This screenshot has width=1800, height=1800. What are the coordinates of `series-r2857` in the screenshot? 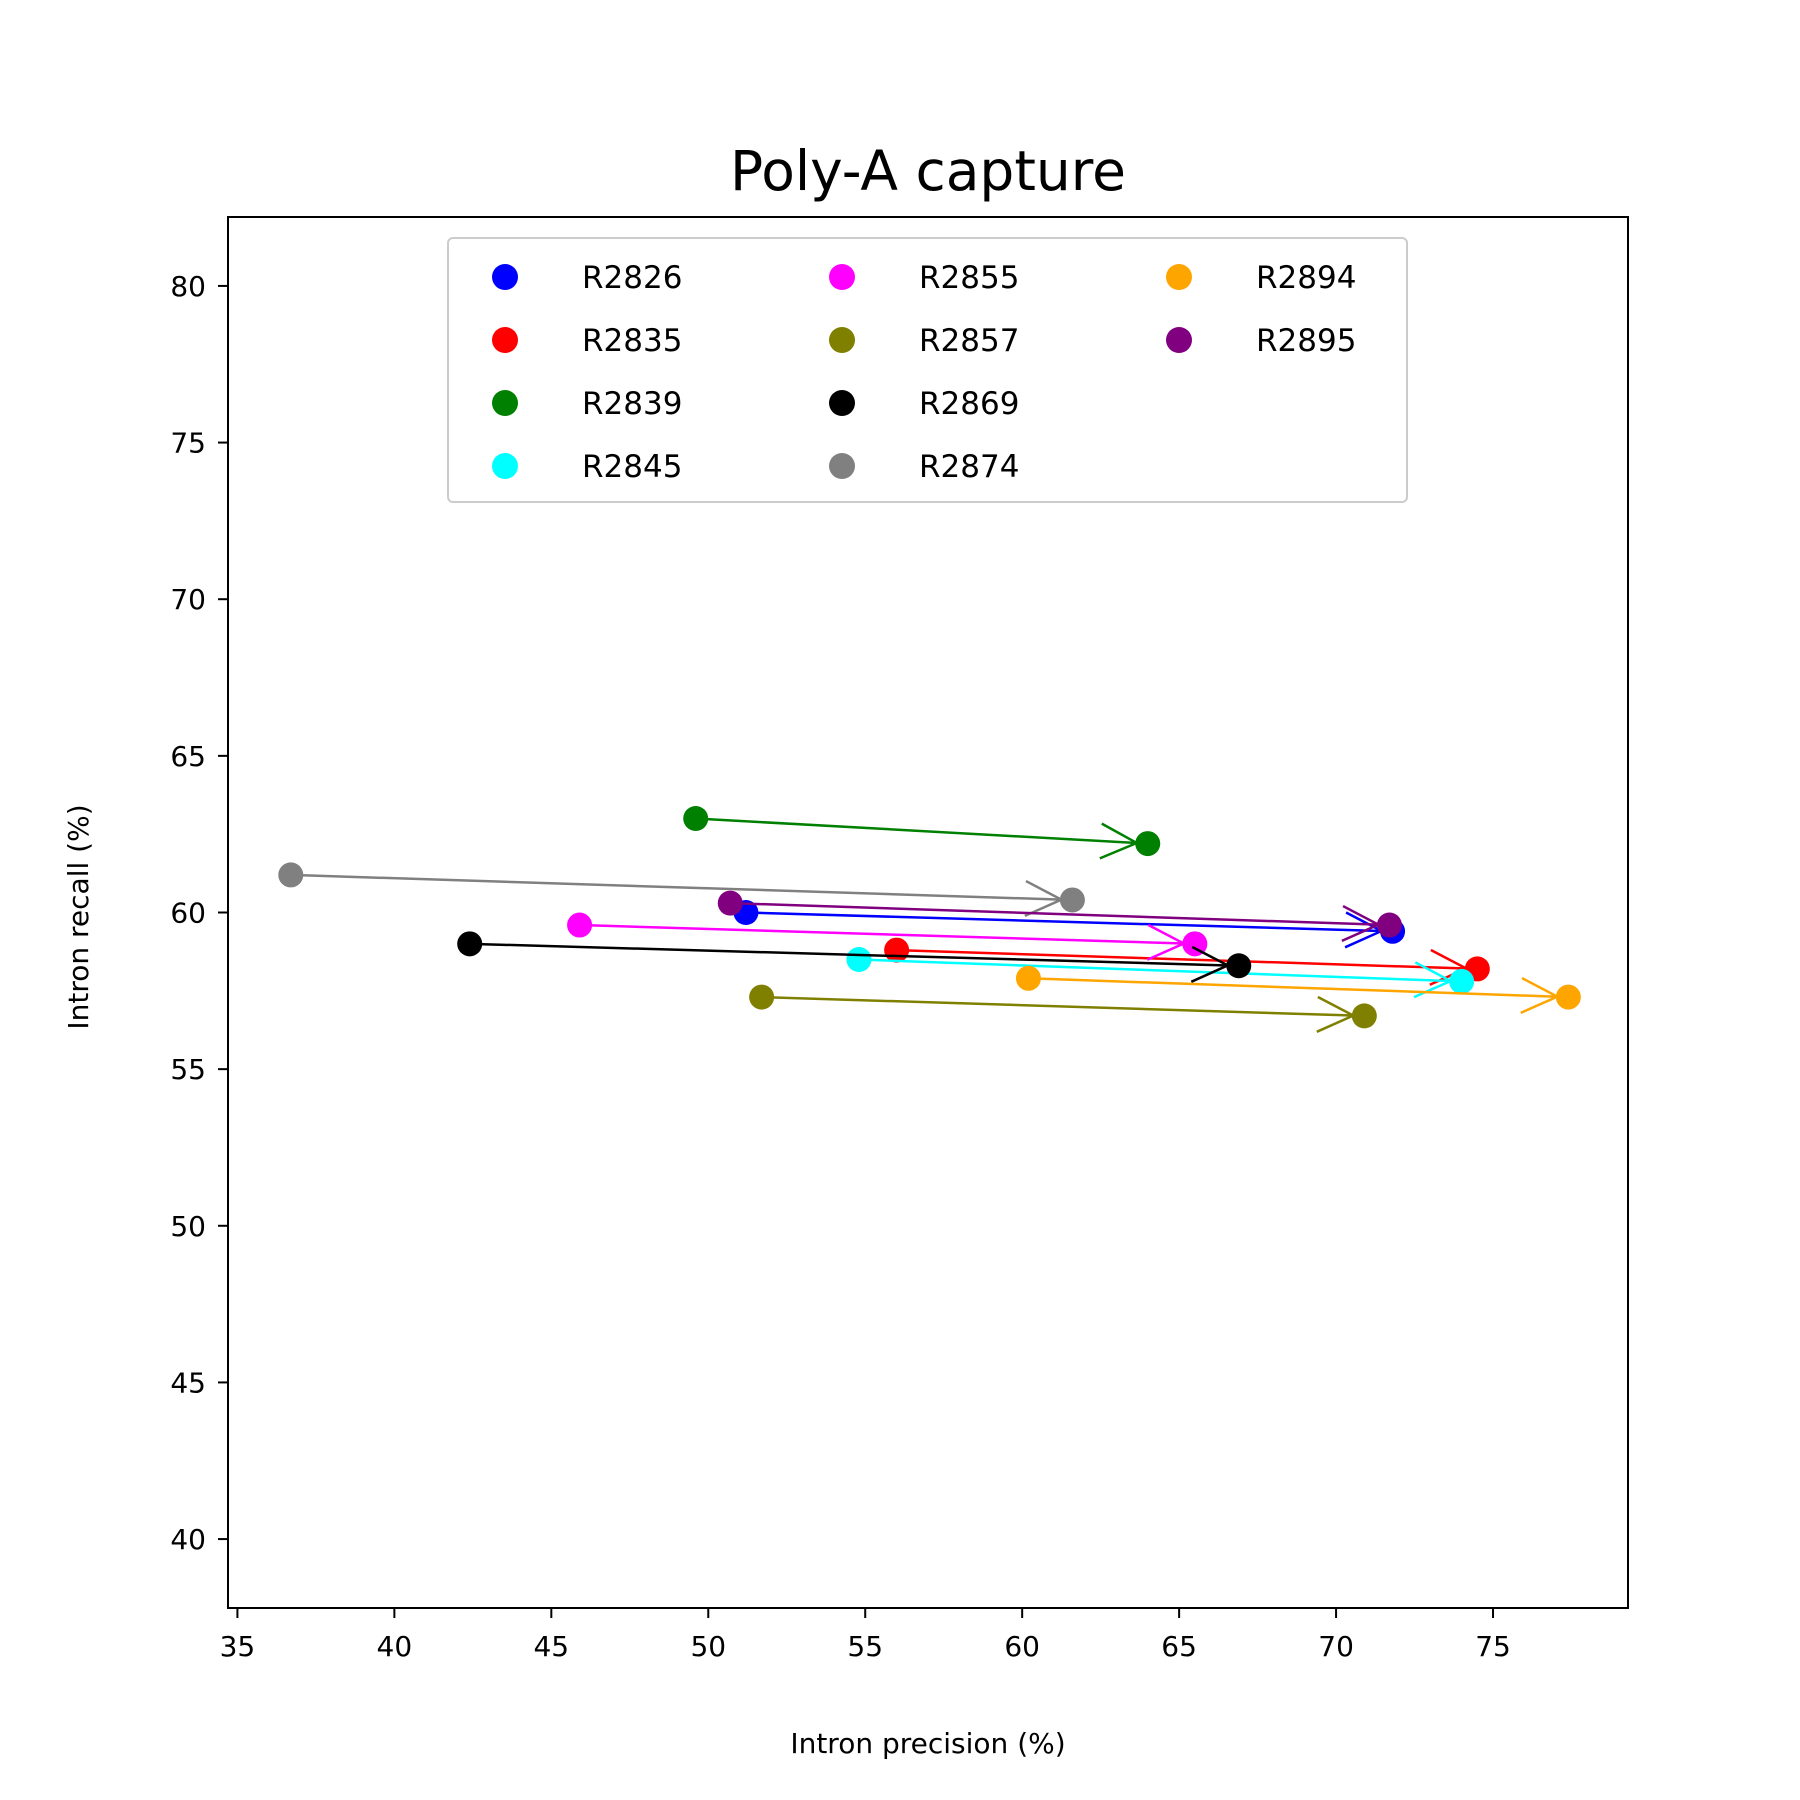 It's located at (1063, 1008).